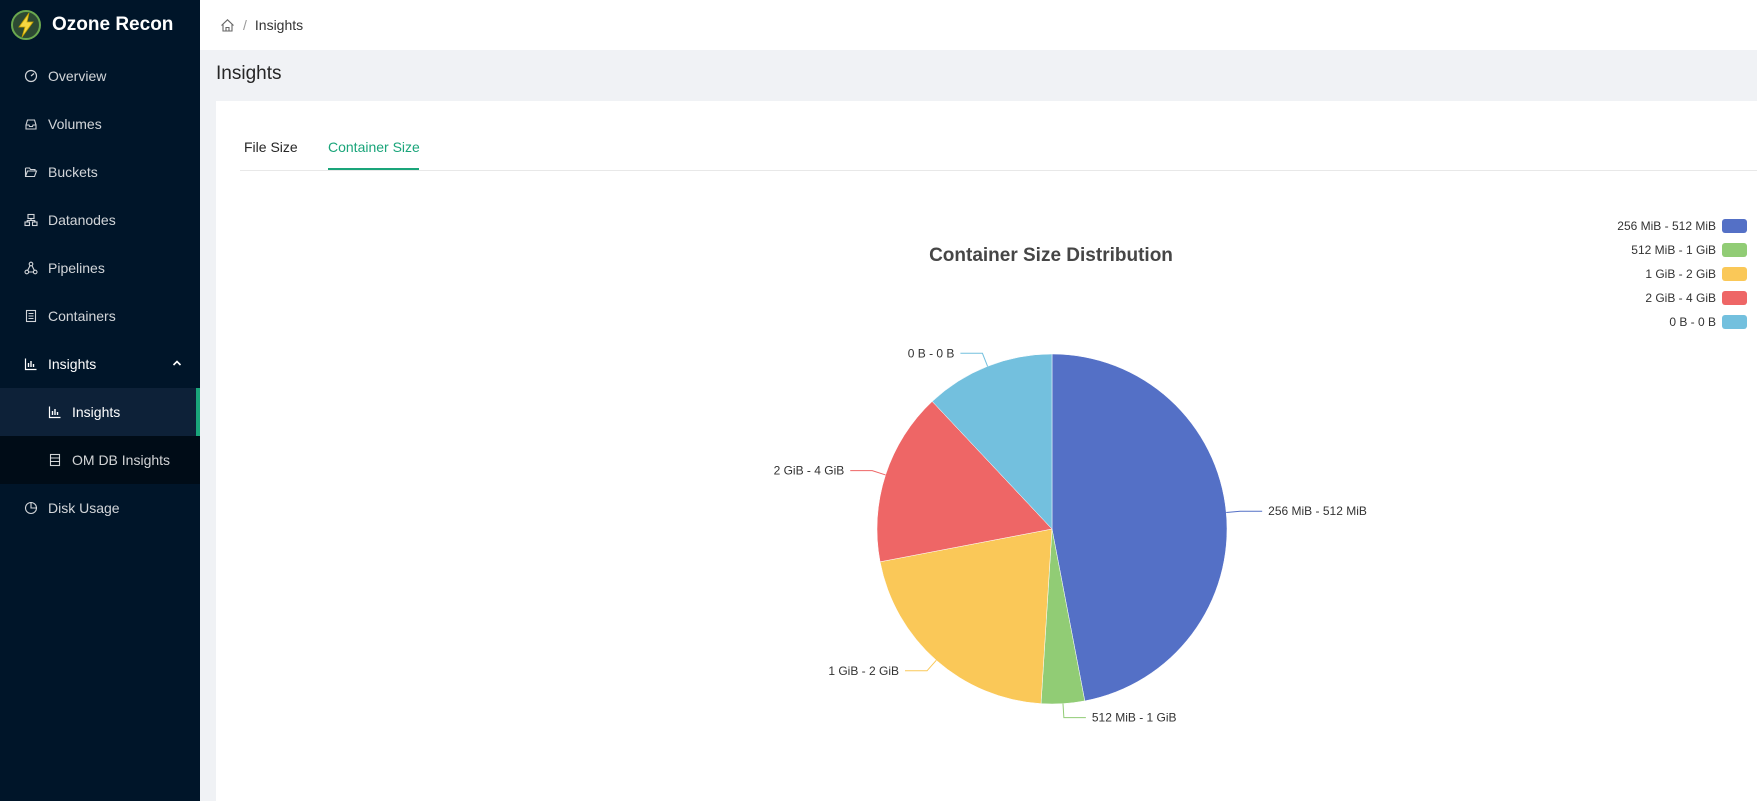 The height and width of the screenshot is (801, 1757). What do you see at coordinates (82, 220) in the screenshot?
I see `sidebar-item-label: Datanodes` at bounding box center [82, 220].